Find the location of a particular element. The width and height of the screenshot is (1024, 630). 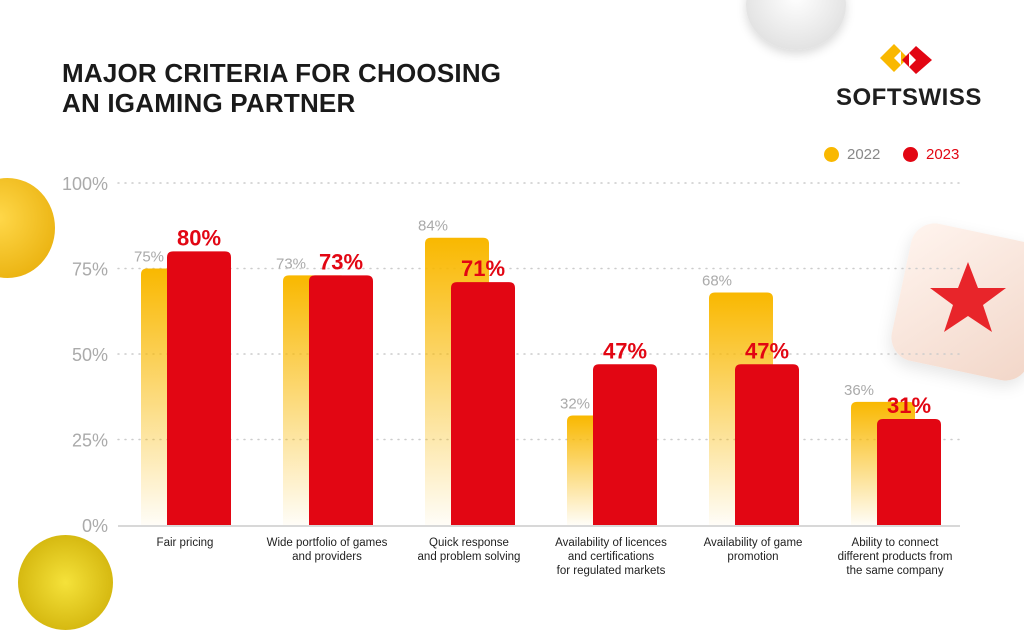

category-label: Ability to connect is located at coordinates (896, 543).